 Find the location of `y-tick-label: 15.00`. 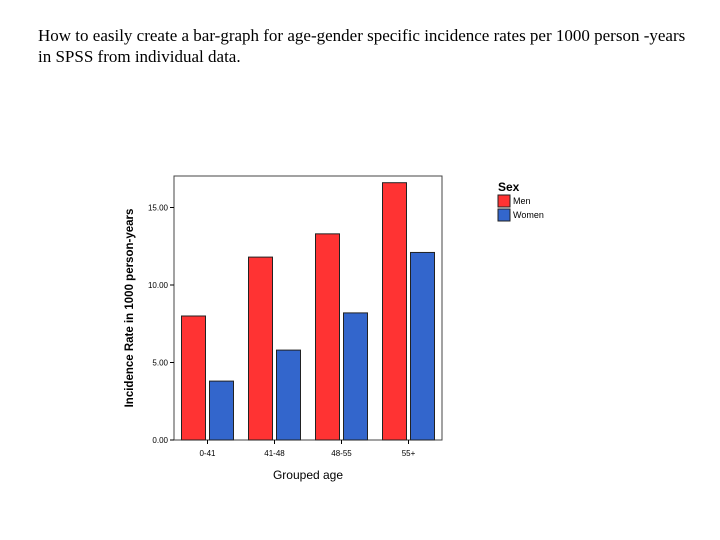

y-tick-label: 15.00 is located at coordinates (158, 208).